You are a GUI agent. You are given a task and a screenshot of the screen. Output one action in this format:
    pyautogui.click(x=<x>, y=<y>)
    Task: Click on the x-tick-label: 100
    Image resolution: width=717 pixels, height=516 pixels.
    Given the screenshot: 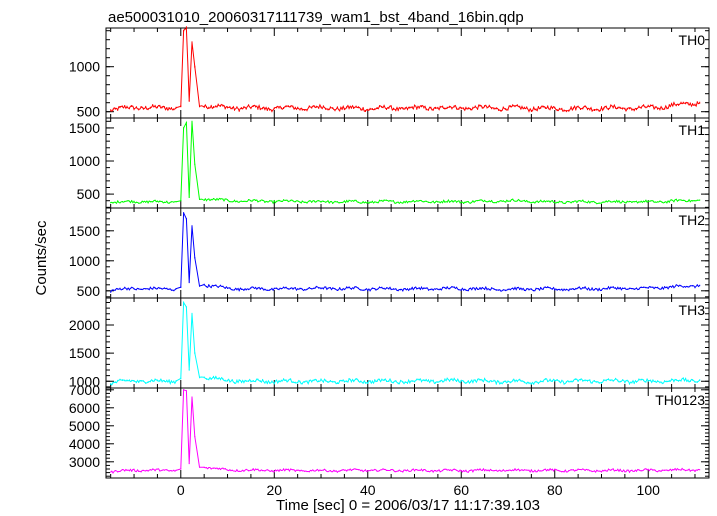 What is the action you would take?
    pyautogui.click(x=649, y=490)
    